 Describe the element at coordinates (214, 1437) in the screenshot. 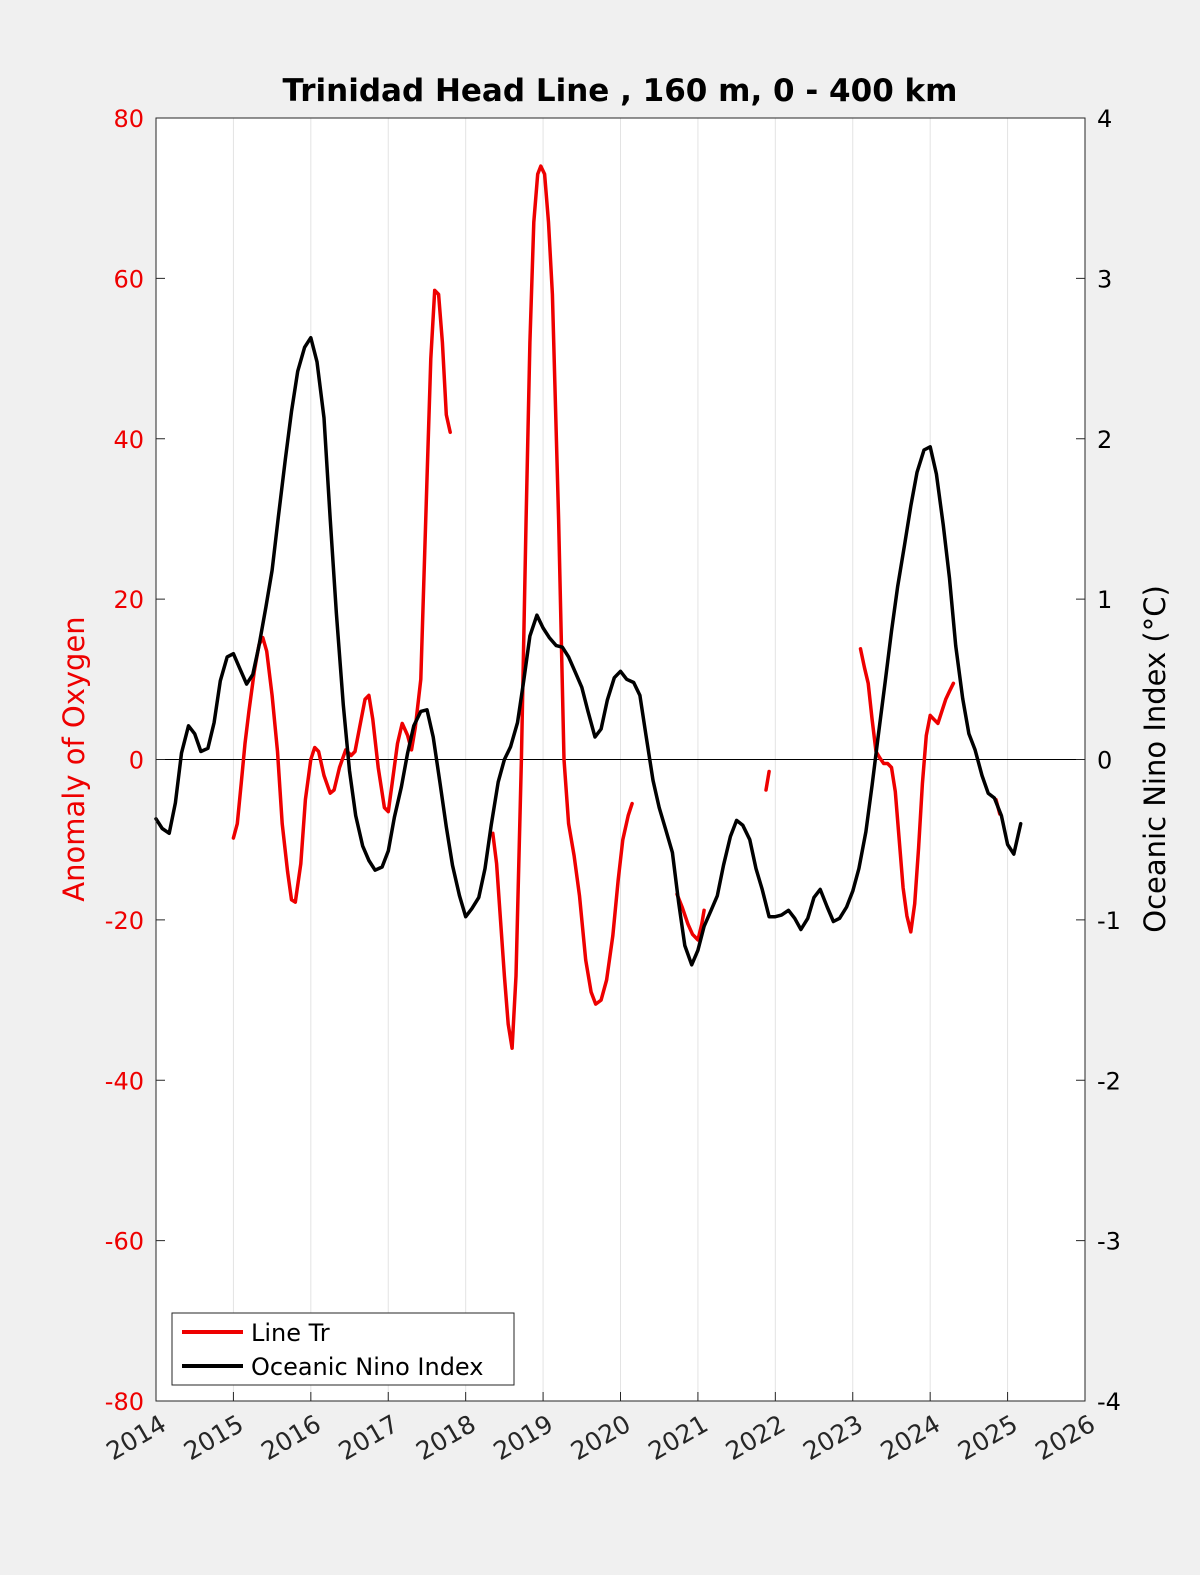

I see `x-tick-label: 2015` at that location.